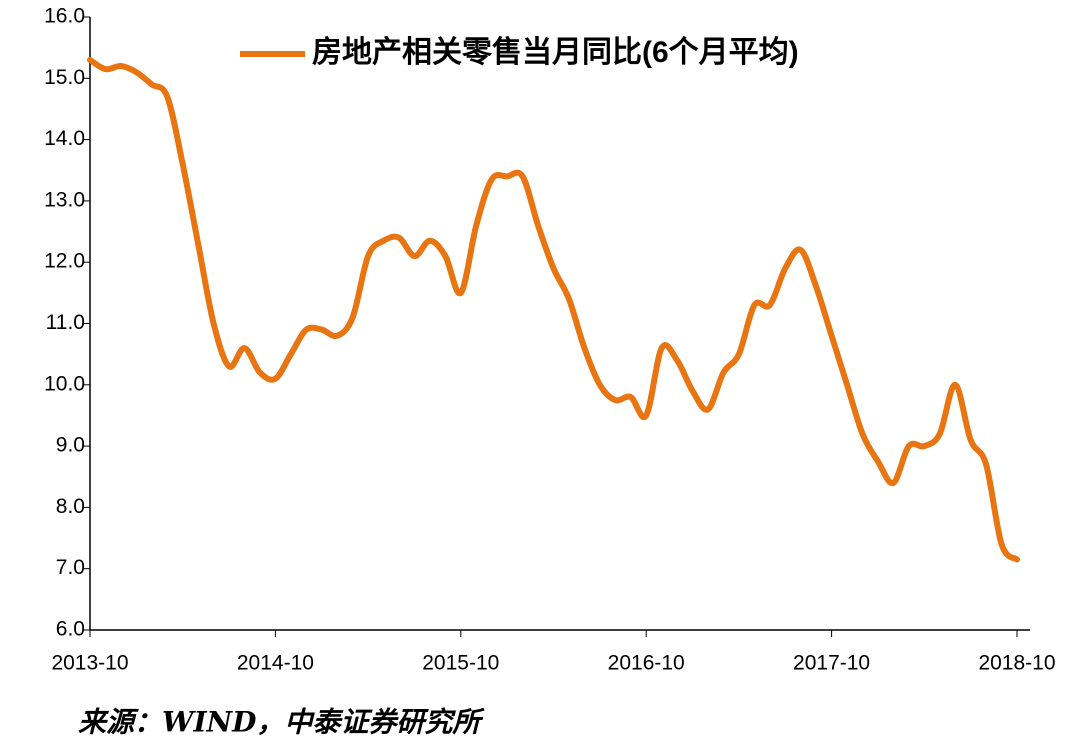 The image size is (1080, 746). Describe the element at coordinates (555, 52) in the screenshot. I see `legend-label: 房地产相关零售当月同比(6个月平均)` at that location.